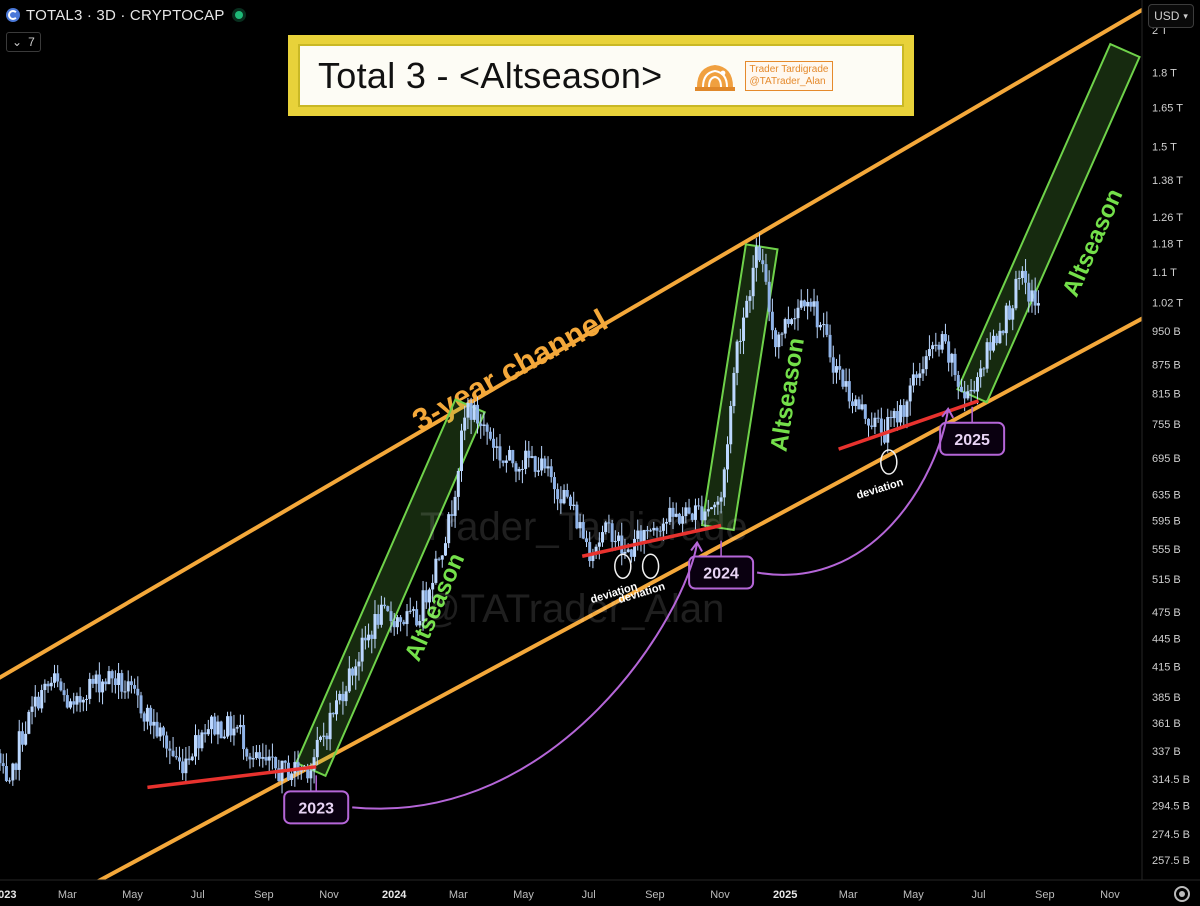 The height and width of the screenshot is (906, 1200). What do you see at coordinates (848, 895) in the screenshot?
I see `time-tick-label: Mar` at bounding box center [848, 895].